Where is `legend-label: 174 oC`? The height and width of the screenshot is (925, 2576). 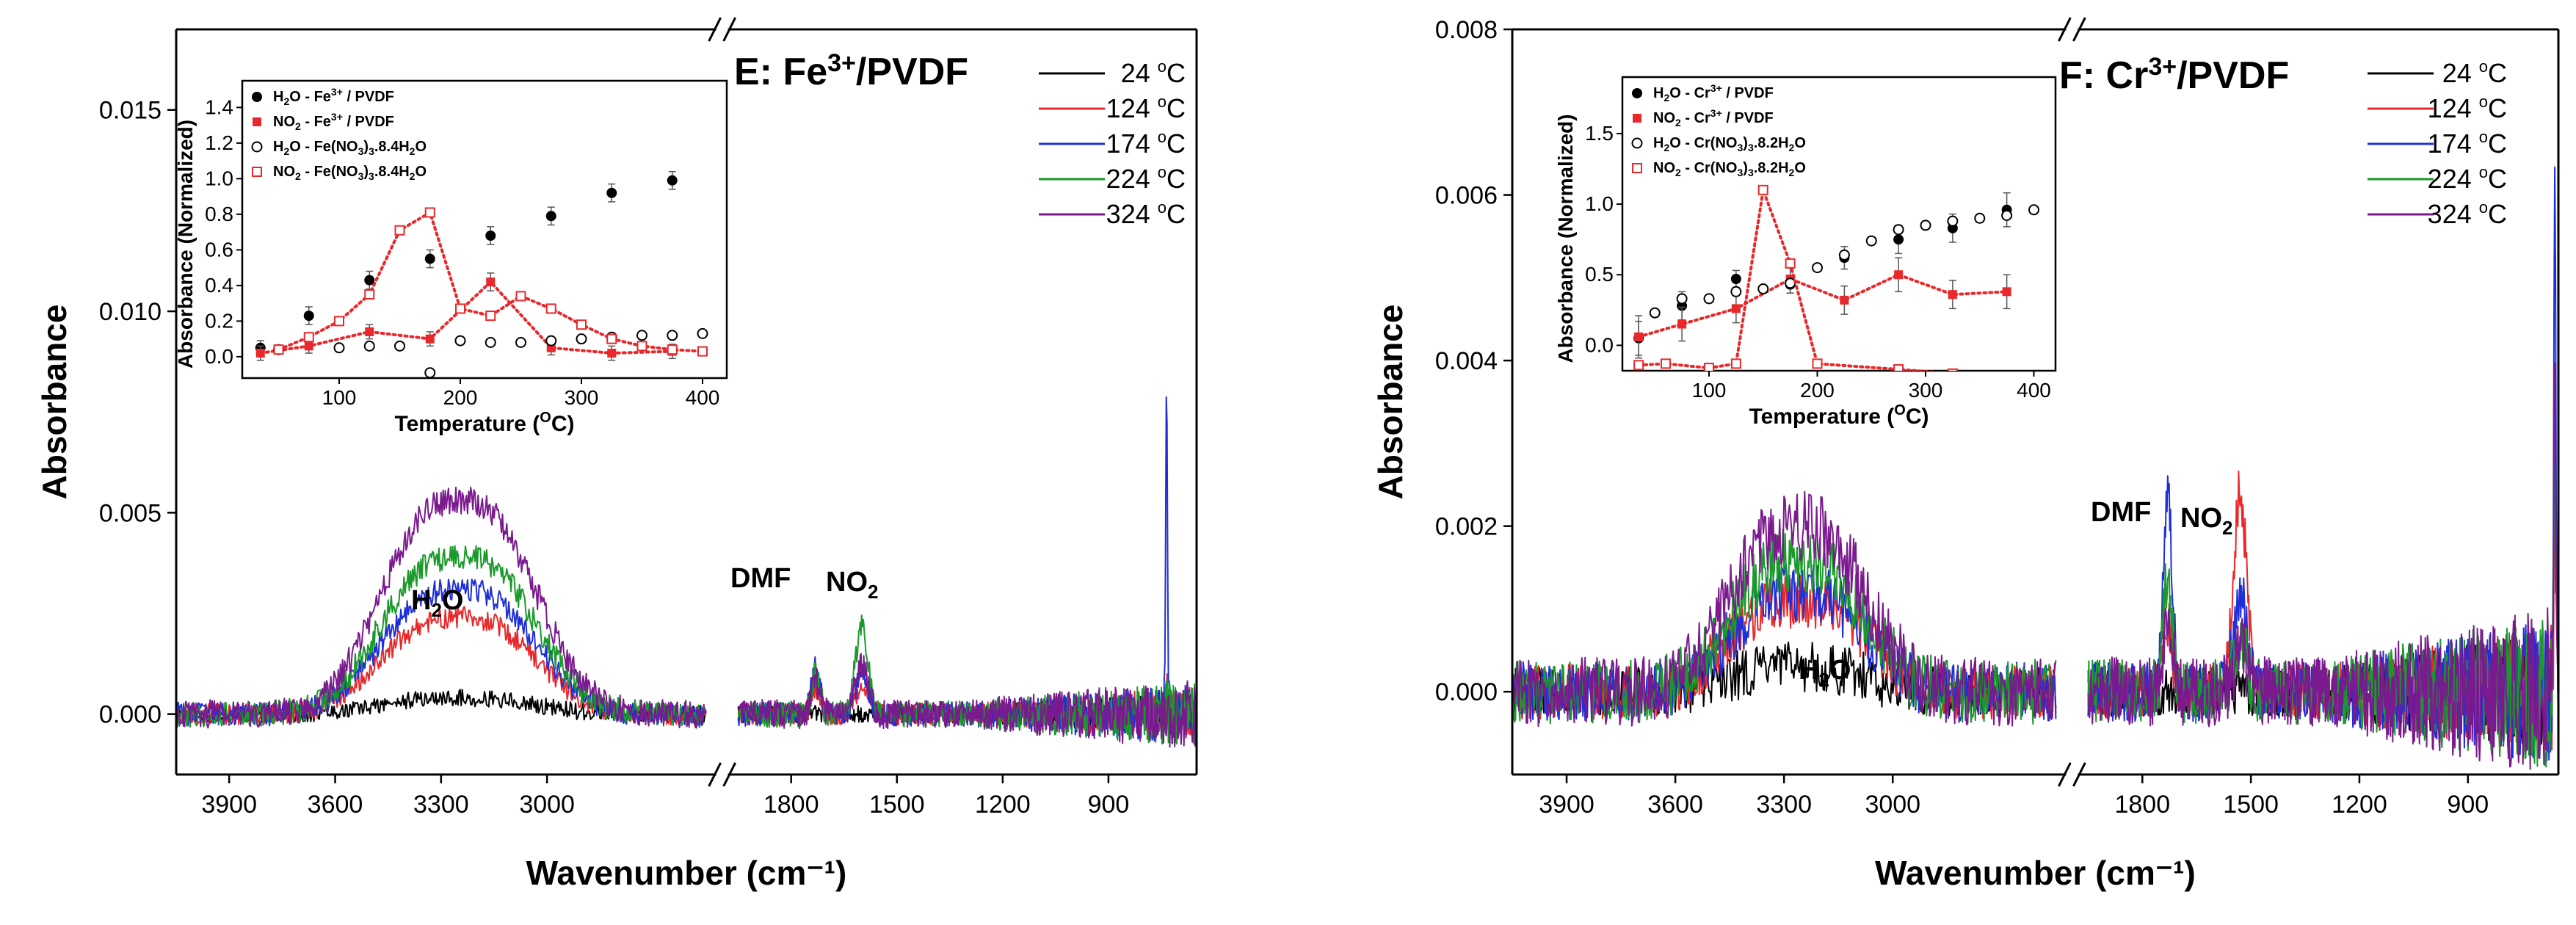
legend-label: 174 oC is located at coordinates (1146, 143).